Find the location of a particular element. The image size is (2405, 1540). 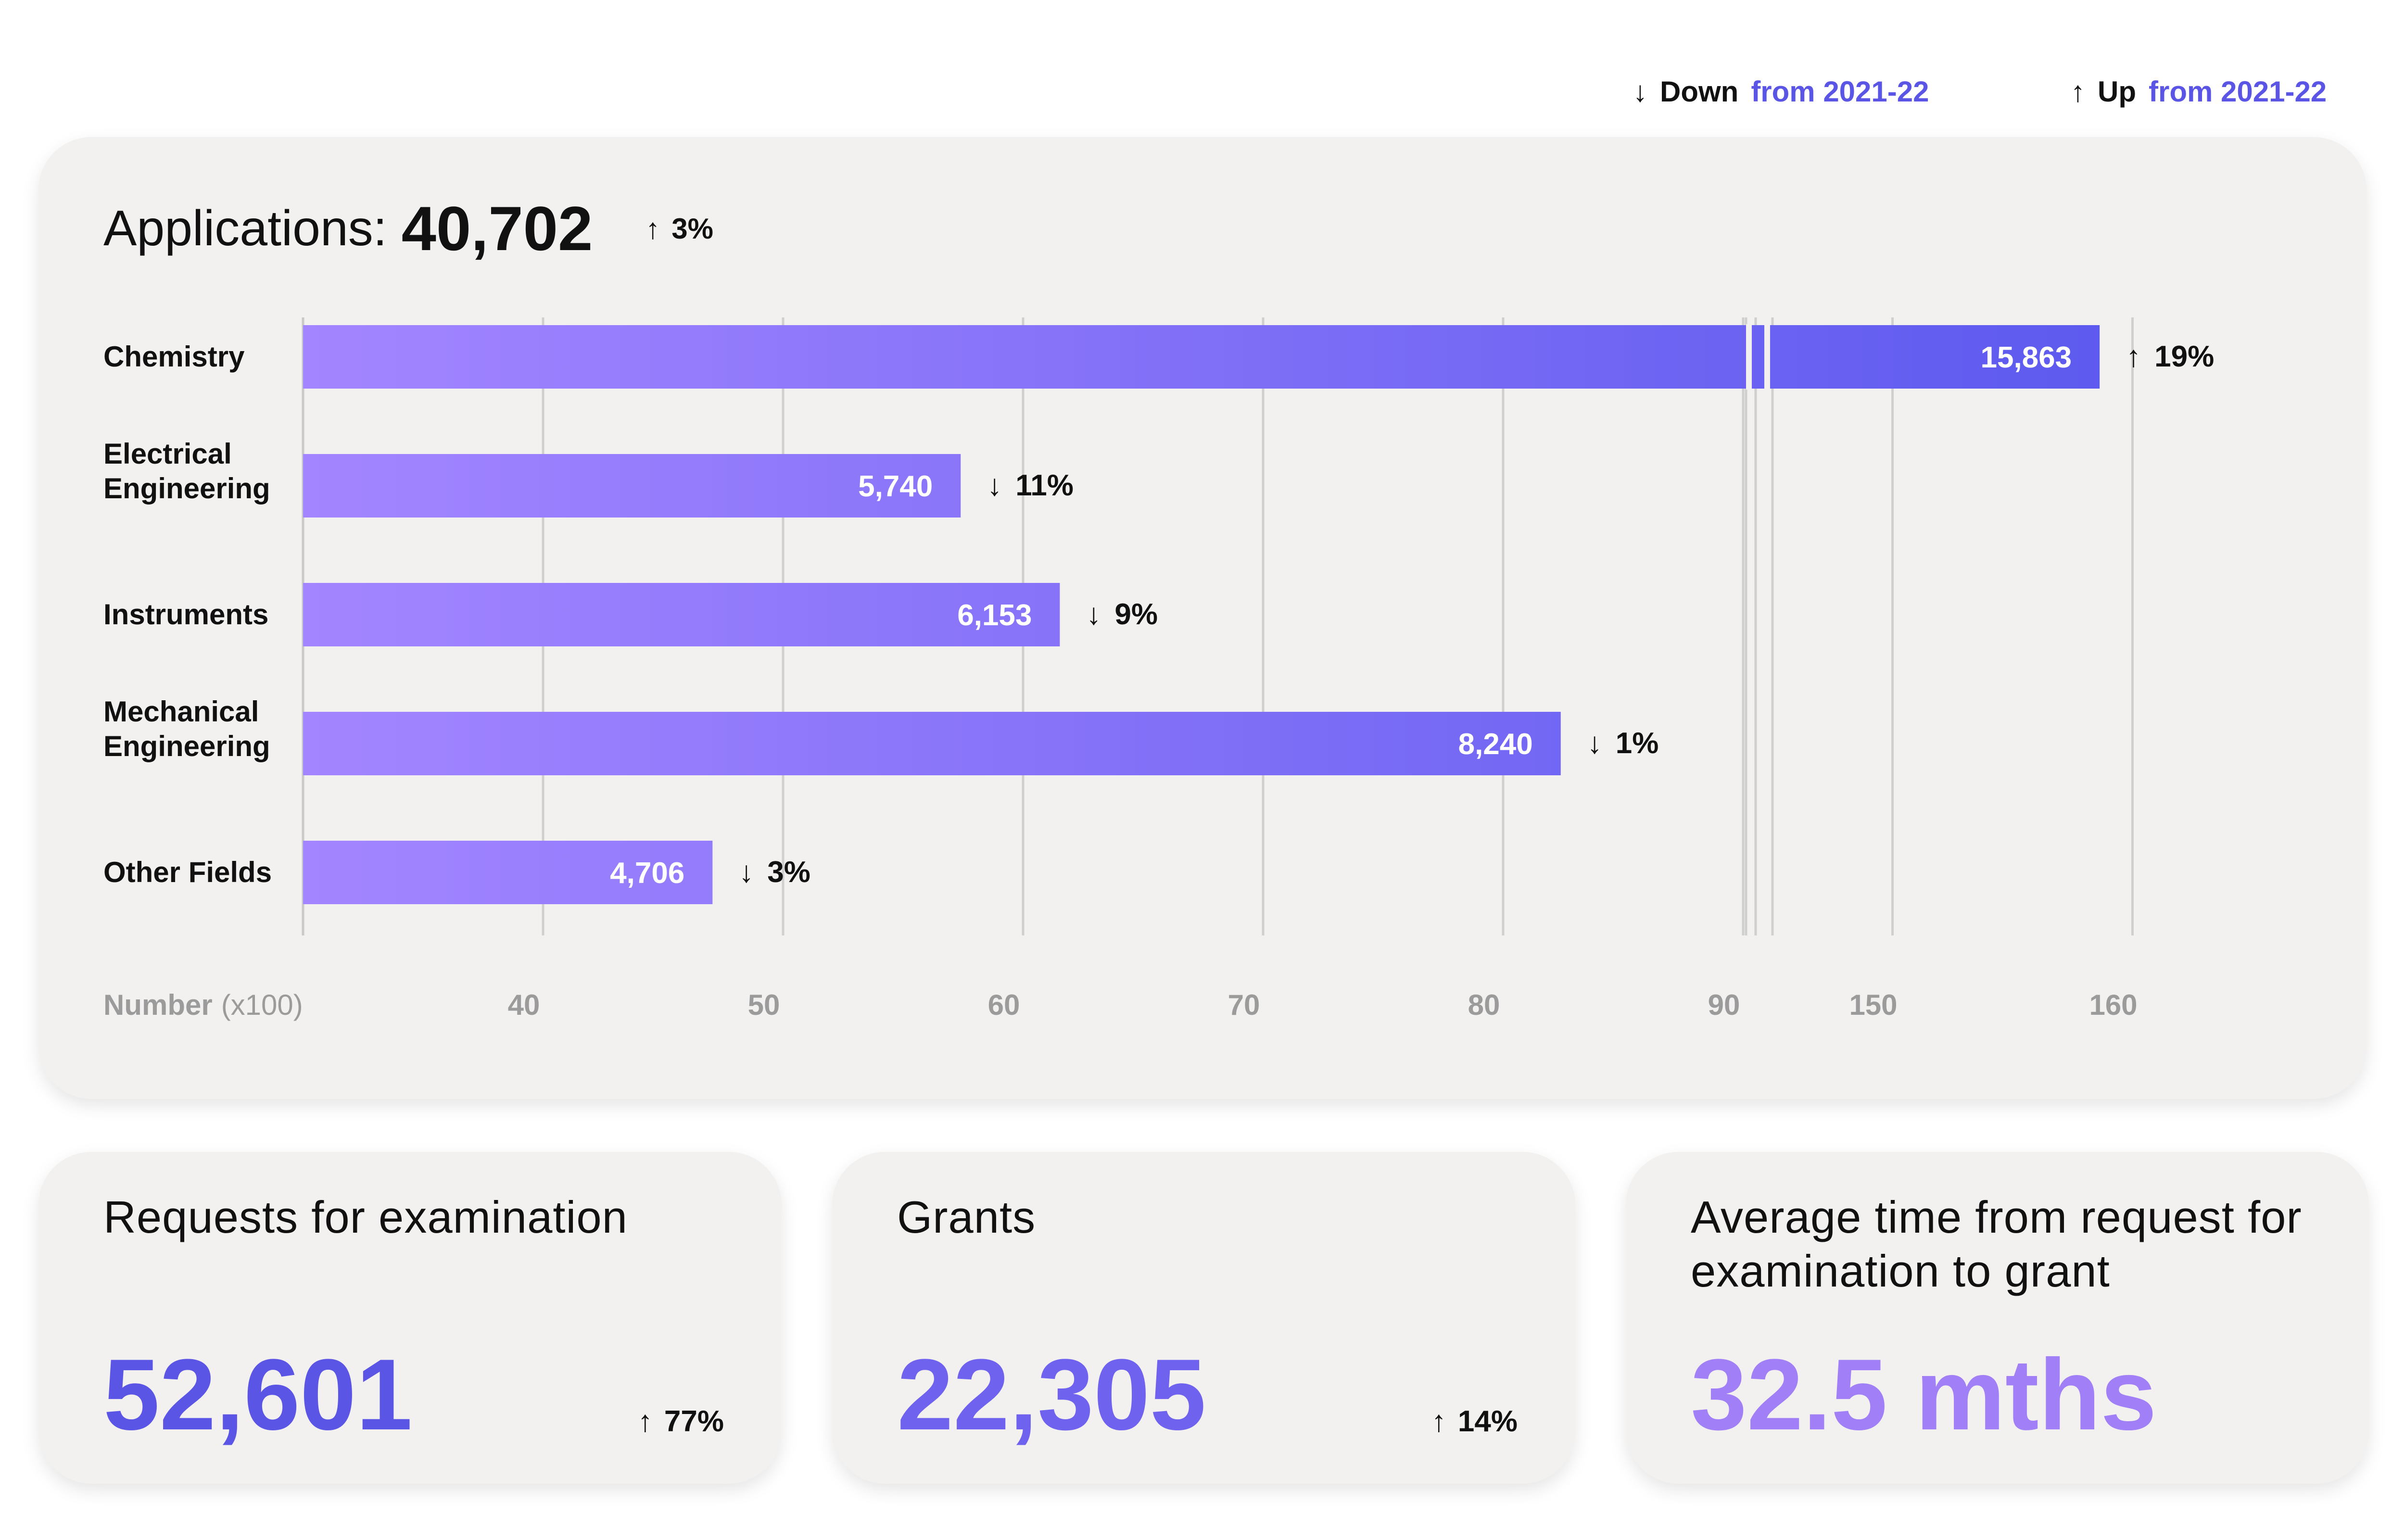

bar-value-label: 6,153 is located at coordinates (994, 615).